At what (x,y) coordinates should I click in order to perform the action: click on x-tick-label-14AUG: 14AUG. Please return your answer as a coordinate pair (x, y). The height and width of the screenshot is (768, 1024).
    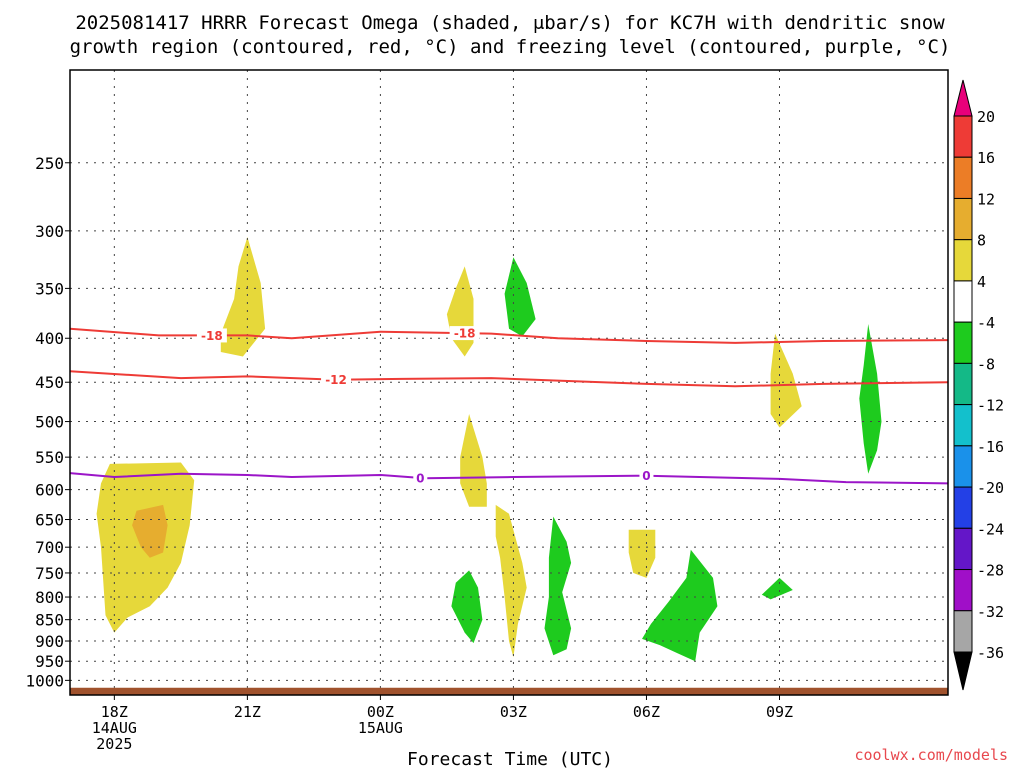
    Looking at the image, I should click on (114, 728).